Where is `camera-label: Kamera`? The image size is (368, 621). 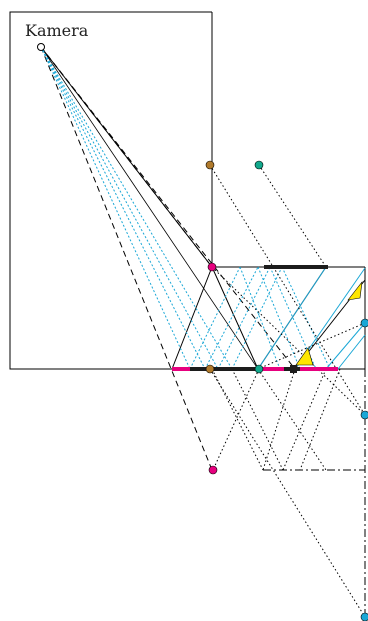 camera-label: Kamera is located at coordinates (57, 30).